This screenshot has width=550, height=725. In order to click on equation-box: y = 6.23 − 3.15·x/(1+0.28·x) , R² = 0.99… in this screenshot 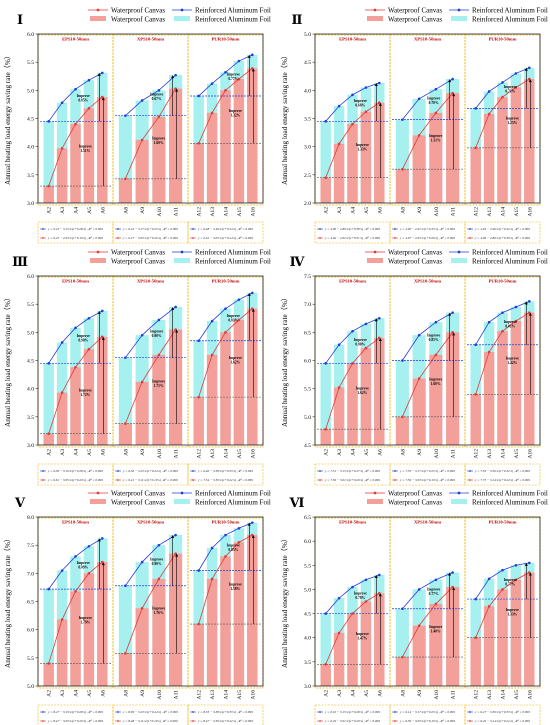, I will do `click(75, 232)`.